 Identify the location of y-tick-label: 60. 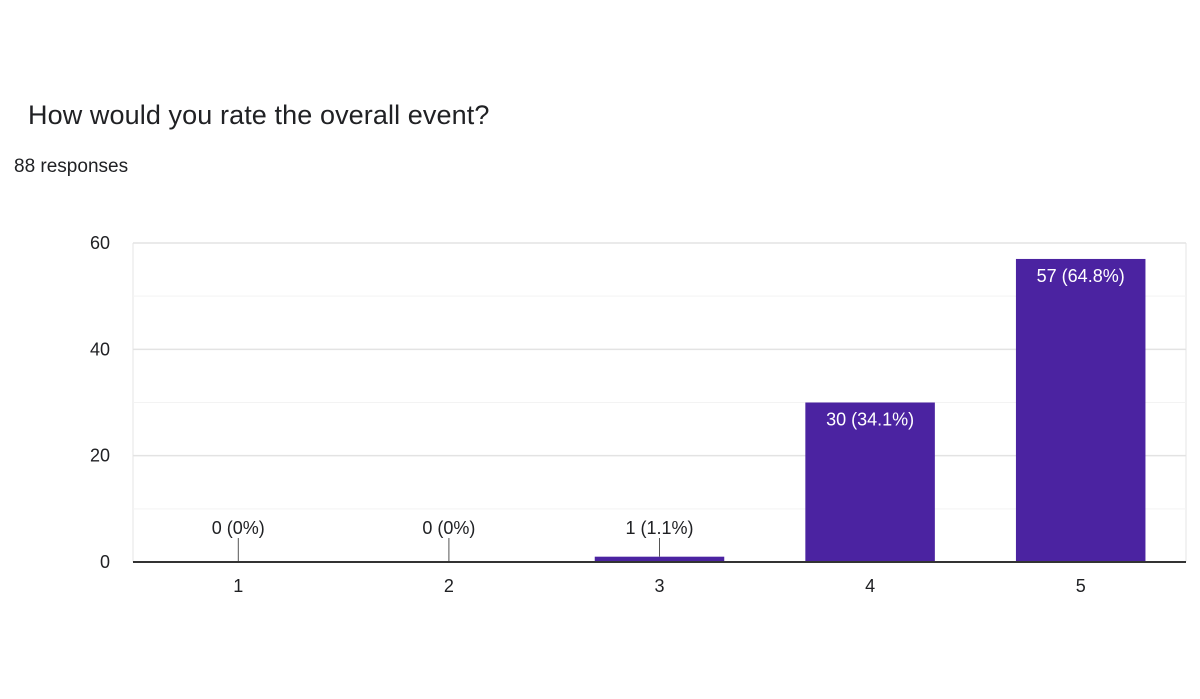
(100, 243).